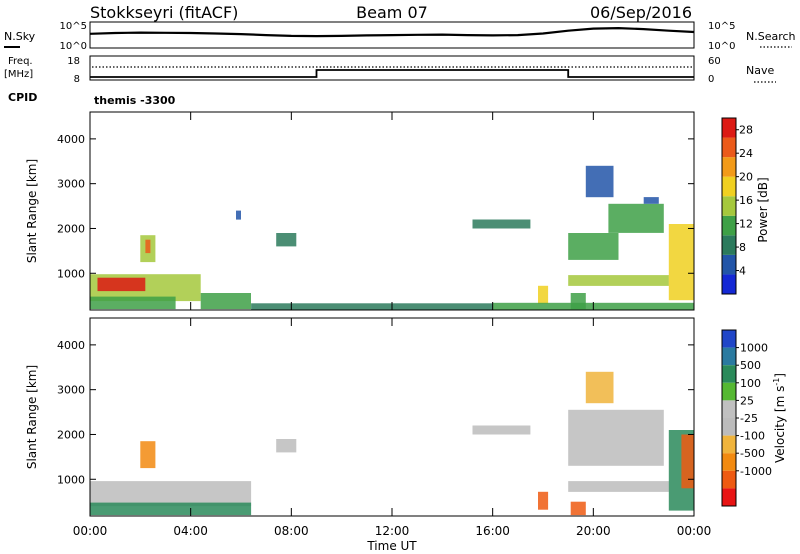 The image size is (800, 554). I want to click on beam-title: Beam 07, so click(392, 12).